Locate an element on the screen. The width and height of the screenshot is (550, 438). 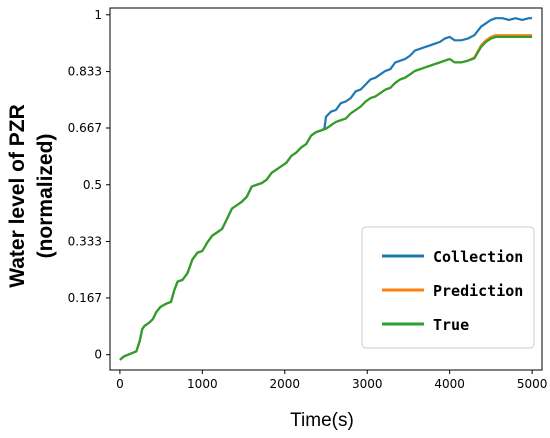
x-tick-label: 0 is located at coordinates (120, 384).